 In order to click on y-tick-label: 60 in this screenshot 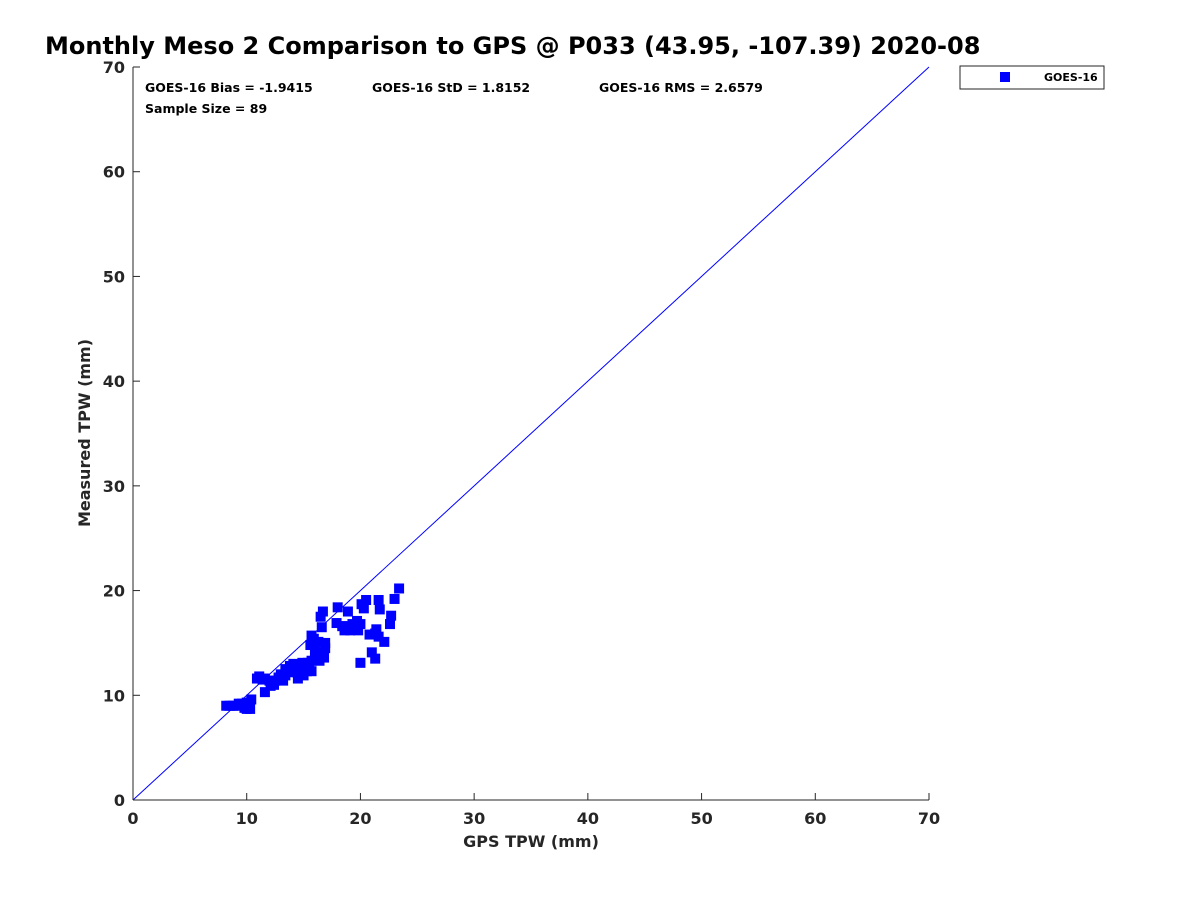, I will do `click(114, 172)`.